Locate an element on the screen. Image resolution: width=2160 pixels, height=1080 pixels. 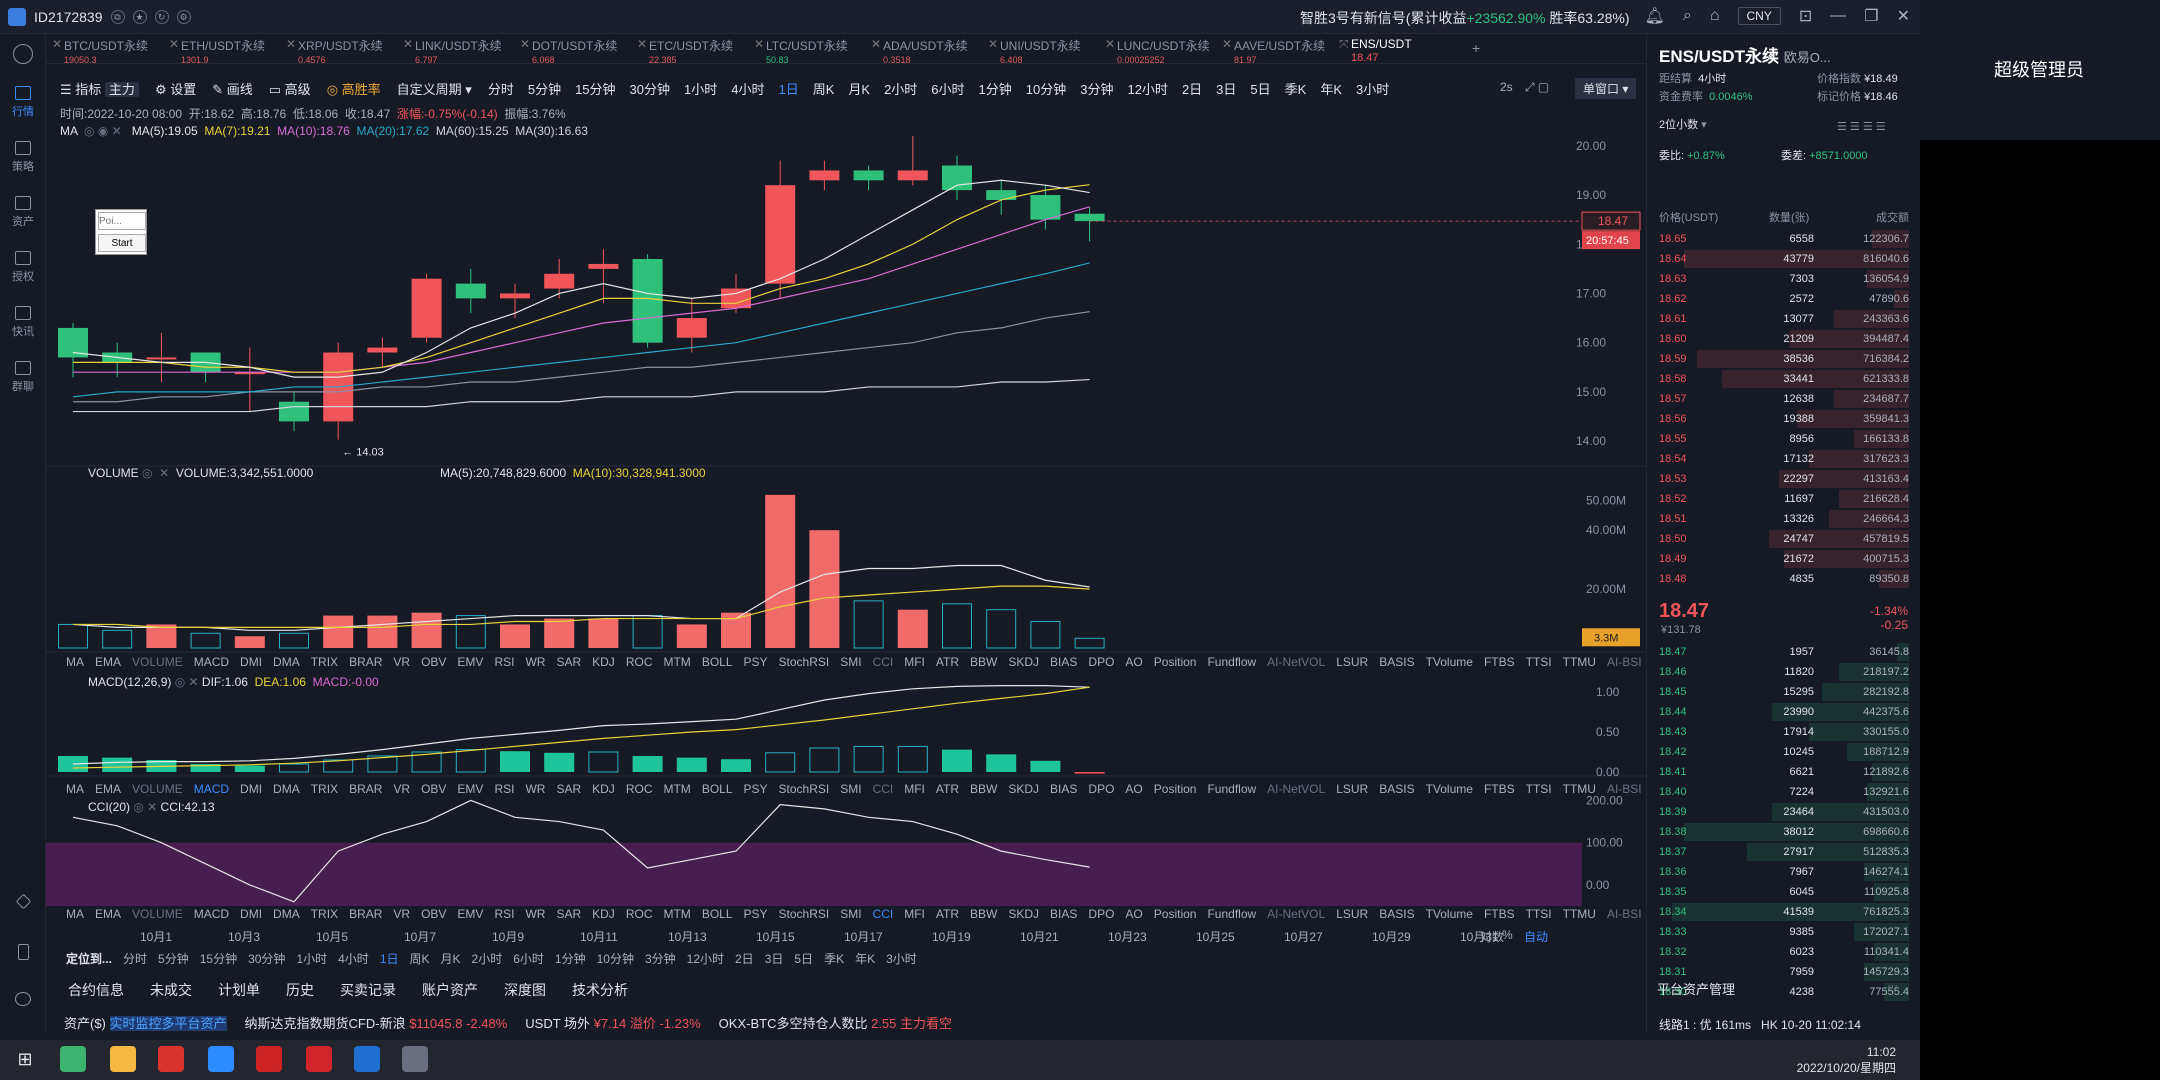
symbol-tab: ✕ ETH/USDT永续 1301.9 is located at coordinates (221, 49).